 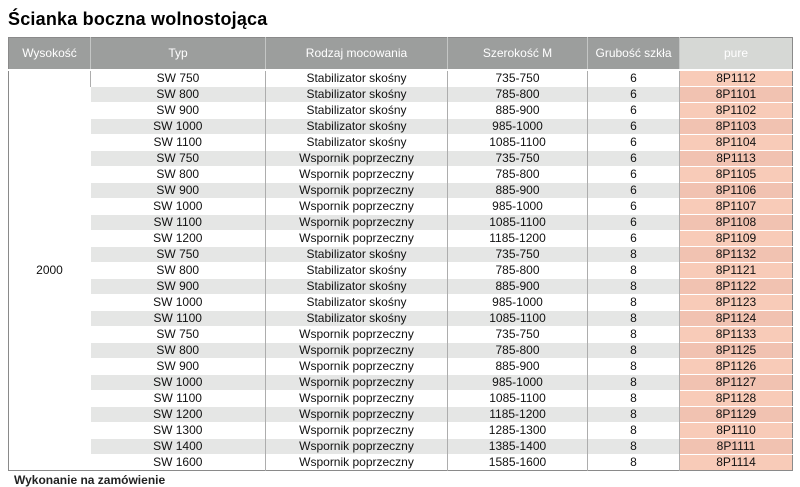 What do you see at coordinates (178, 54) in the screenshot?
I see `column-header-typ: Typ` at bounding box center [178, 54].